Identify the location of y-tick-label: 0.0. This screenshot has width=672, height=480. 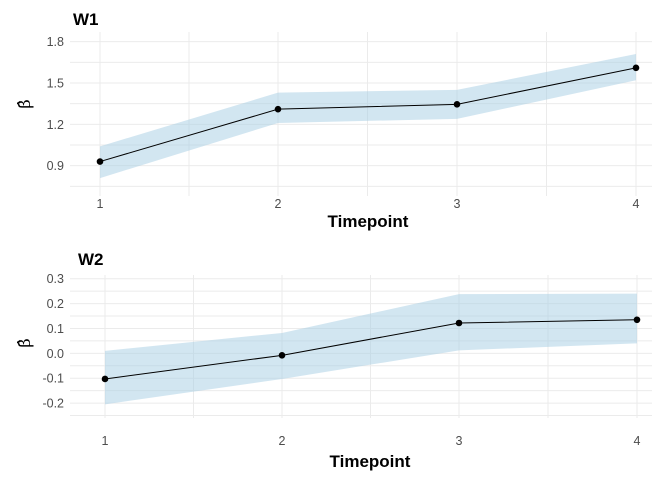
(55, 354).